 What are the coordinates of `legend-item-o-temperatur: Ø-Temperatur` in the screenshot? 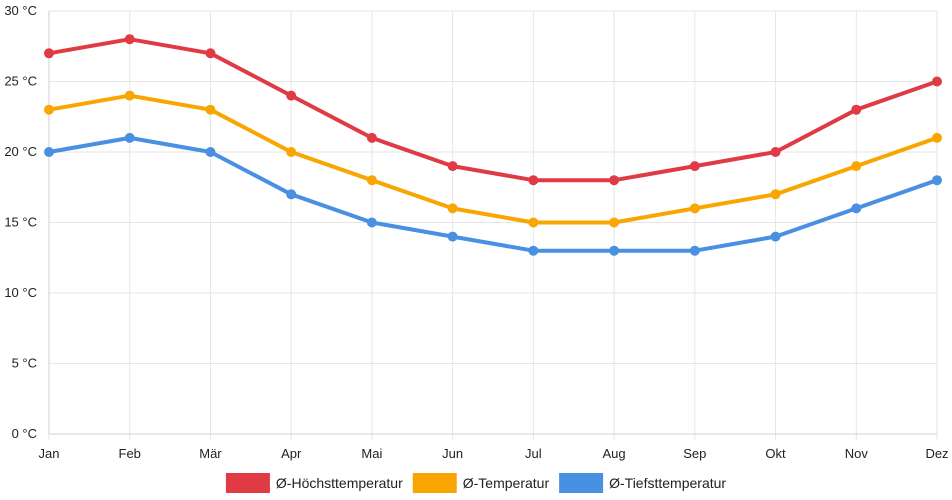 It's located at (481, 483).